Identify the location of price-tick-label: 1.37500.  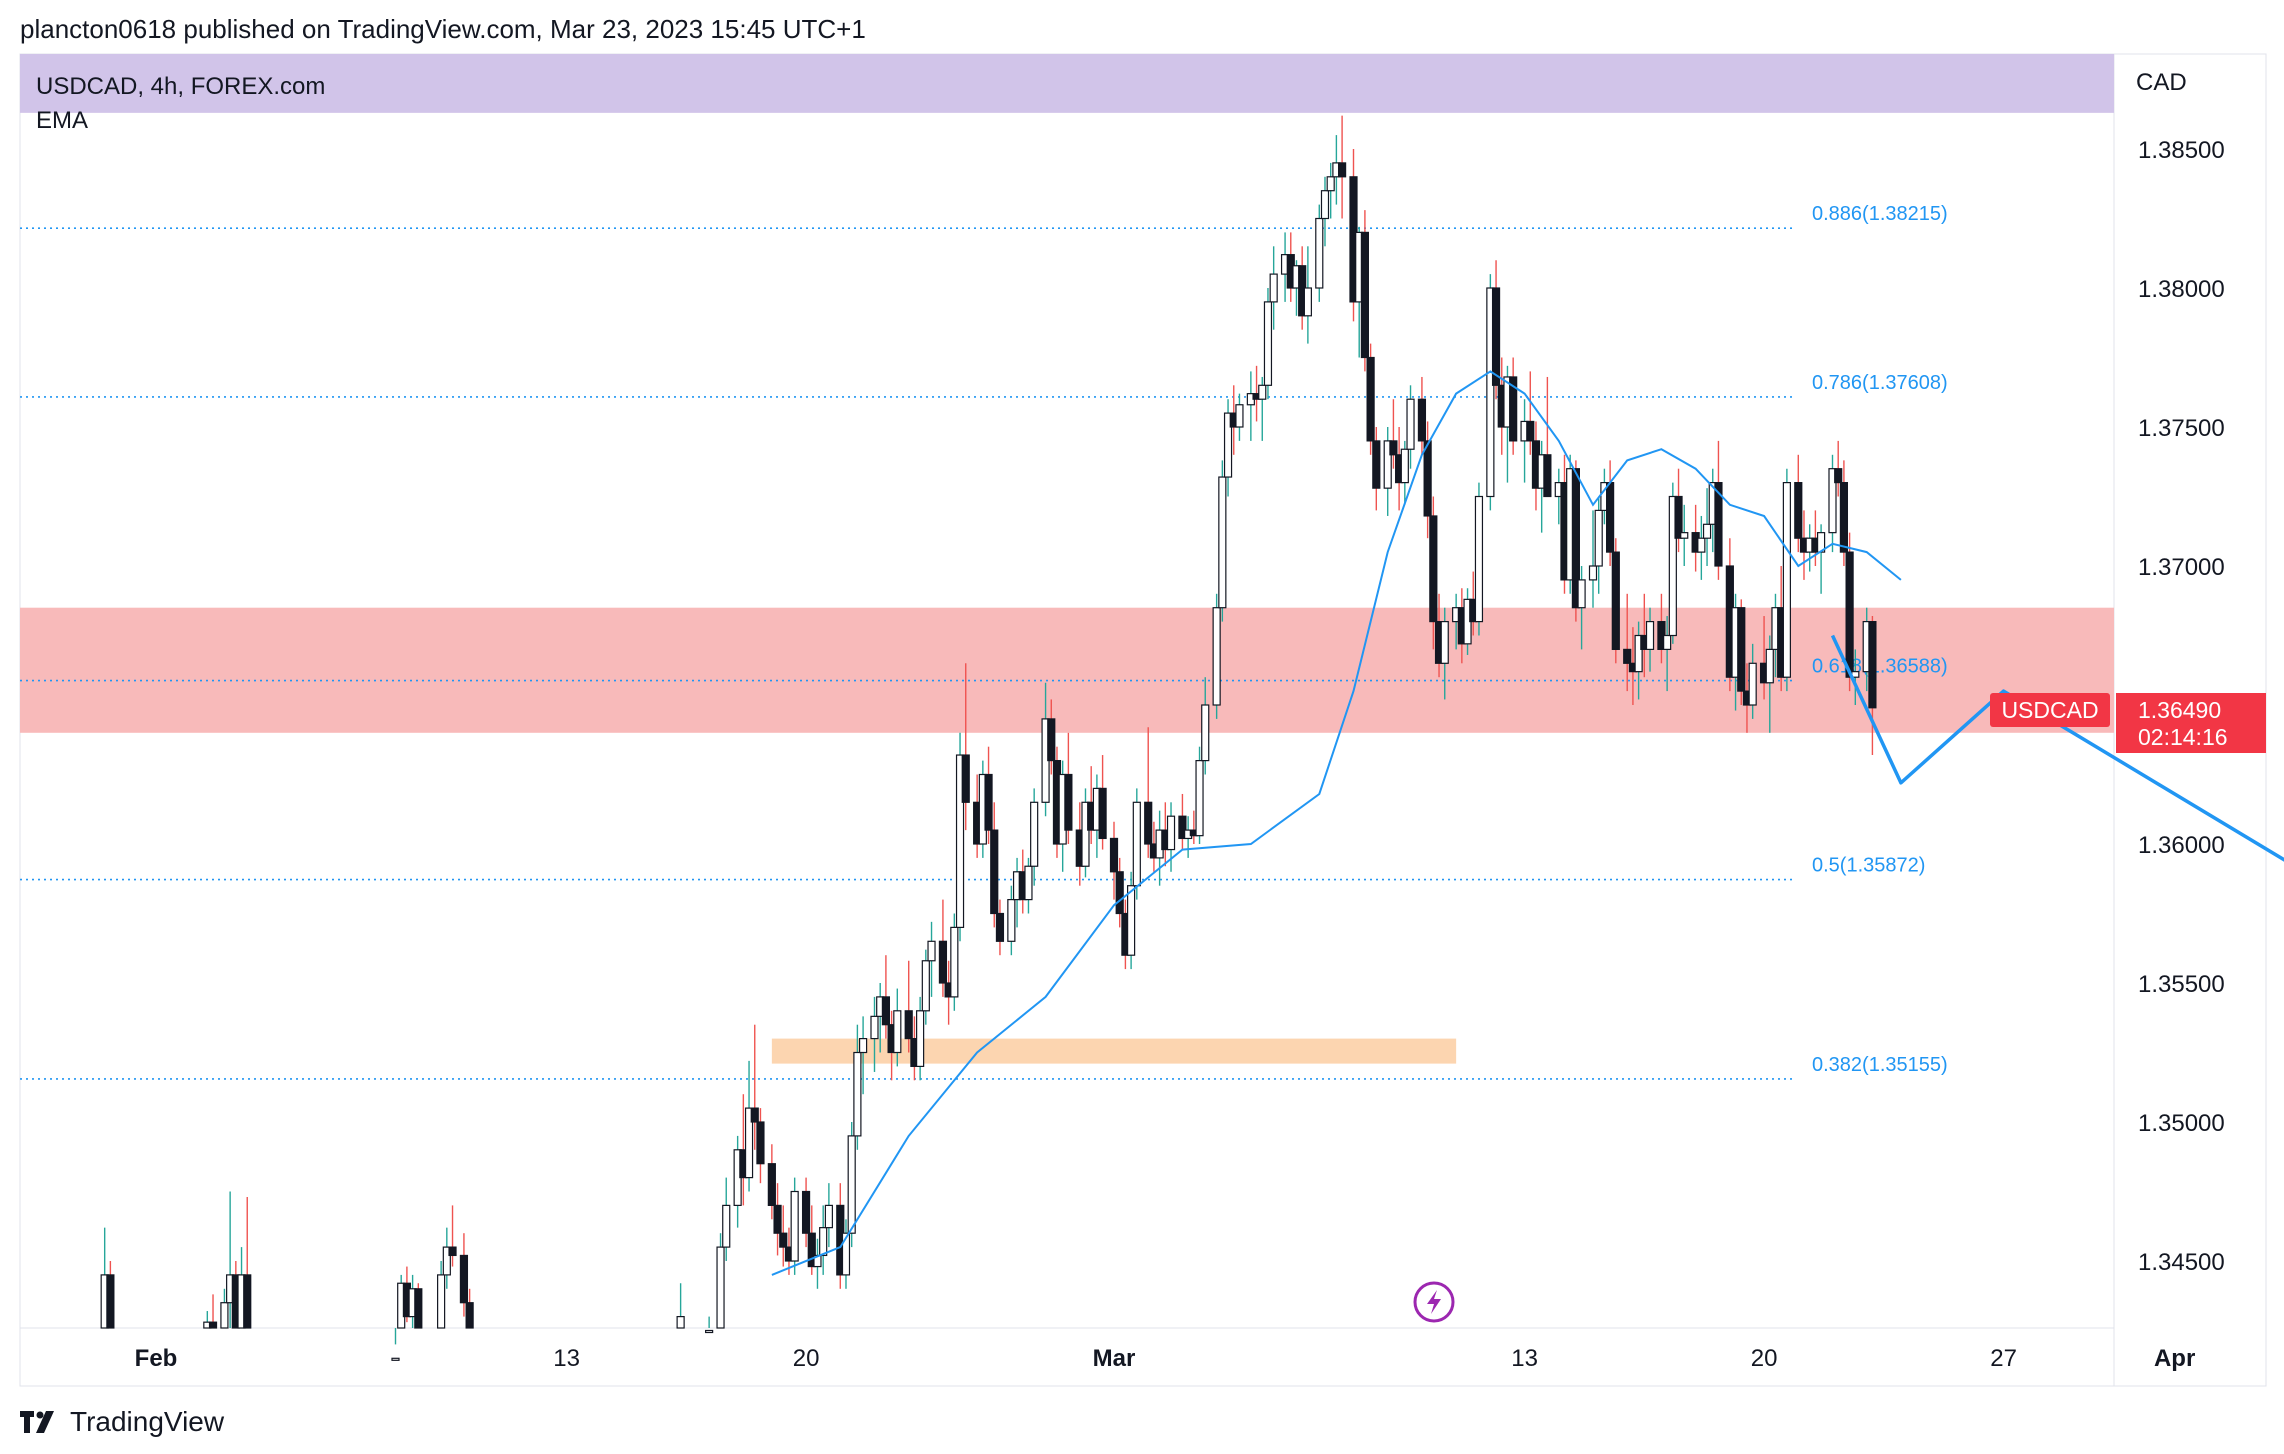
(2181, 428).